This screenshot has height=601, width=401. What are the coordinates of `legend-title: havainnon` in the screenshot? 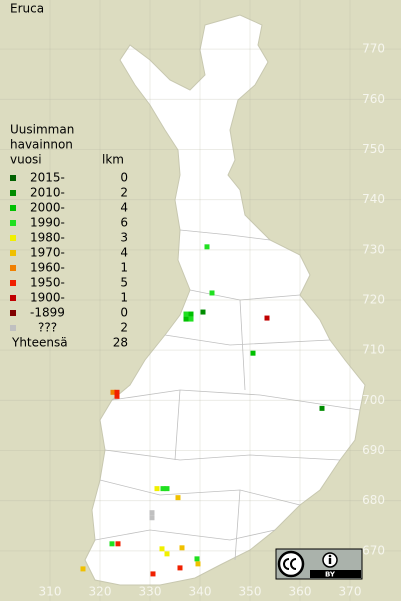 It's located at (41, 145).